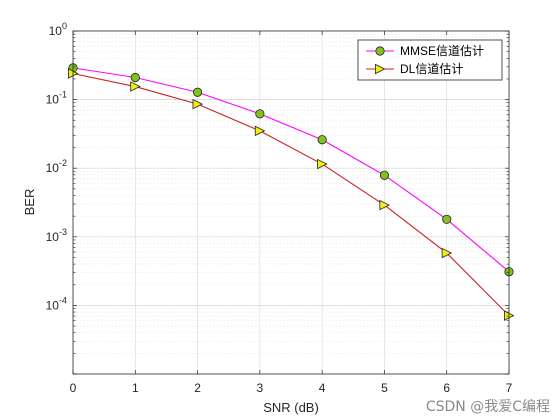  I want to click on x-axis-label: SNR (dB), so click(291, 407).